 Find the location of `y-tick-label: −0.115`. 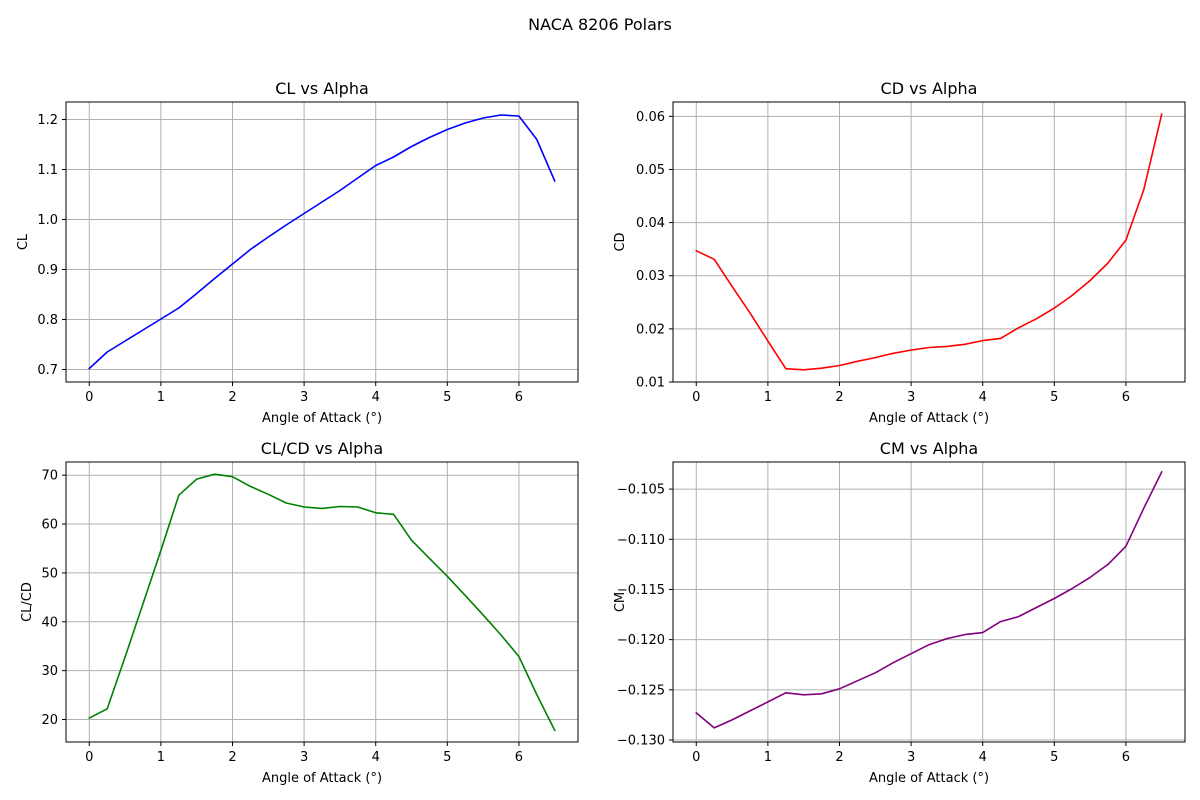

y-tick-label: −0.115 is located at coordinates (641, 590).